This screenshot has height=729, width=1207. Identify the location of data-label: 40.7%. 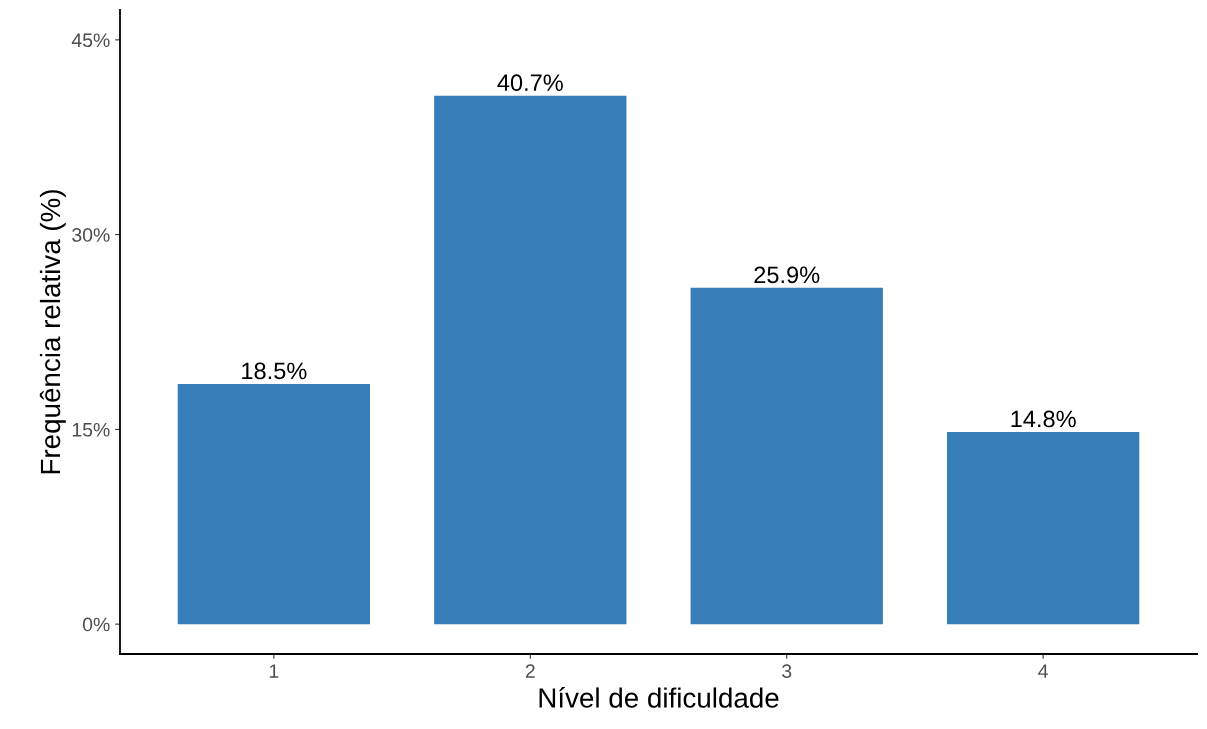
(530, 83).